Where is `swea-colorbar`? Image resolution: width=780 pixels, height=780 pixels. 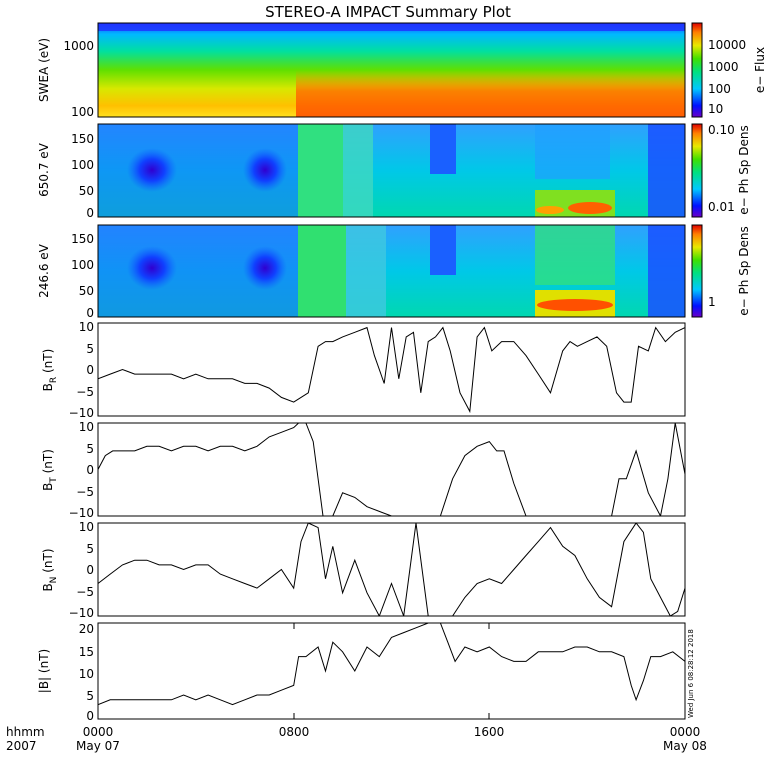
swea-colorbar is located at coordinates (697, 70).